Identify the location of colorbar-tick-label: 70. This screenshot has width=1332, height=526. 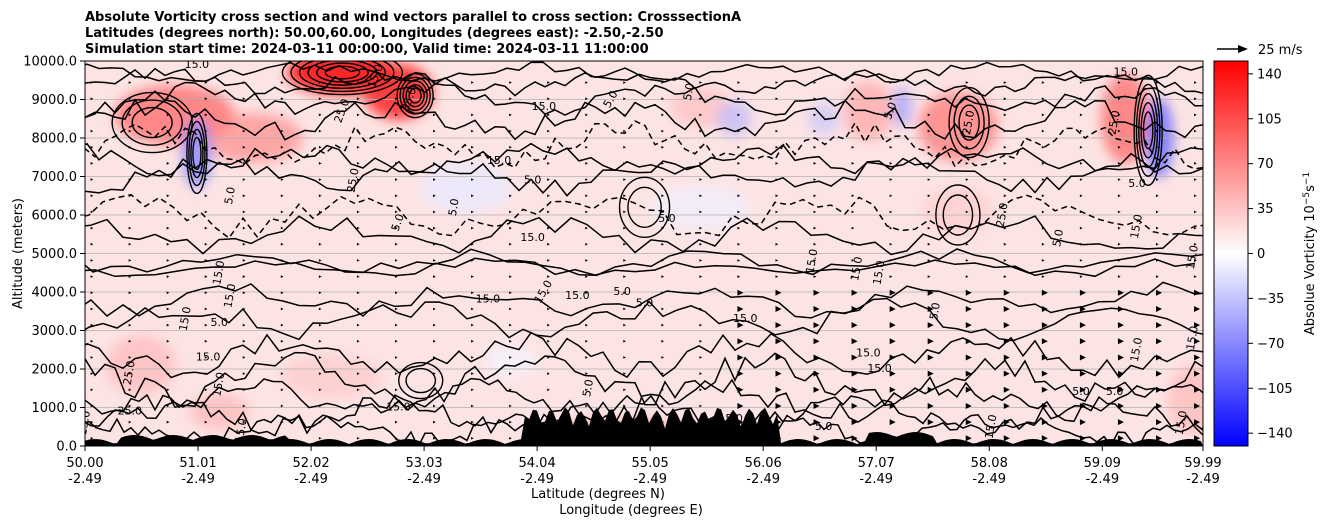
(1265, 164).